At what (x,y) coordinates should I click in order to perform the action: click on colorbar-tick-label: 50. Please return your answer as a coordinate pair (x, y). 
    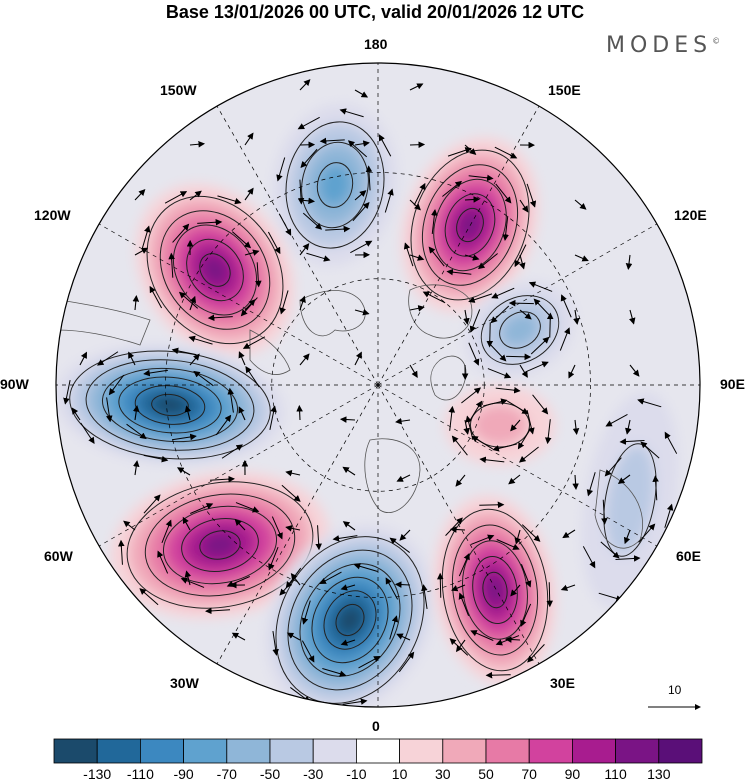
    Looking at the image, I should click on (486, 774).